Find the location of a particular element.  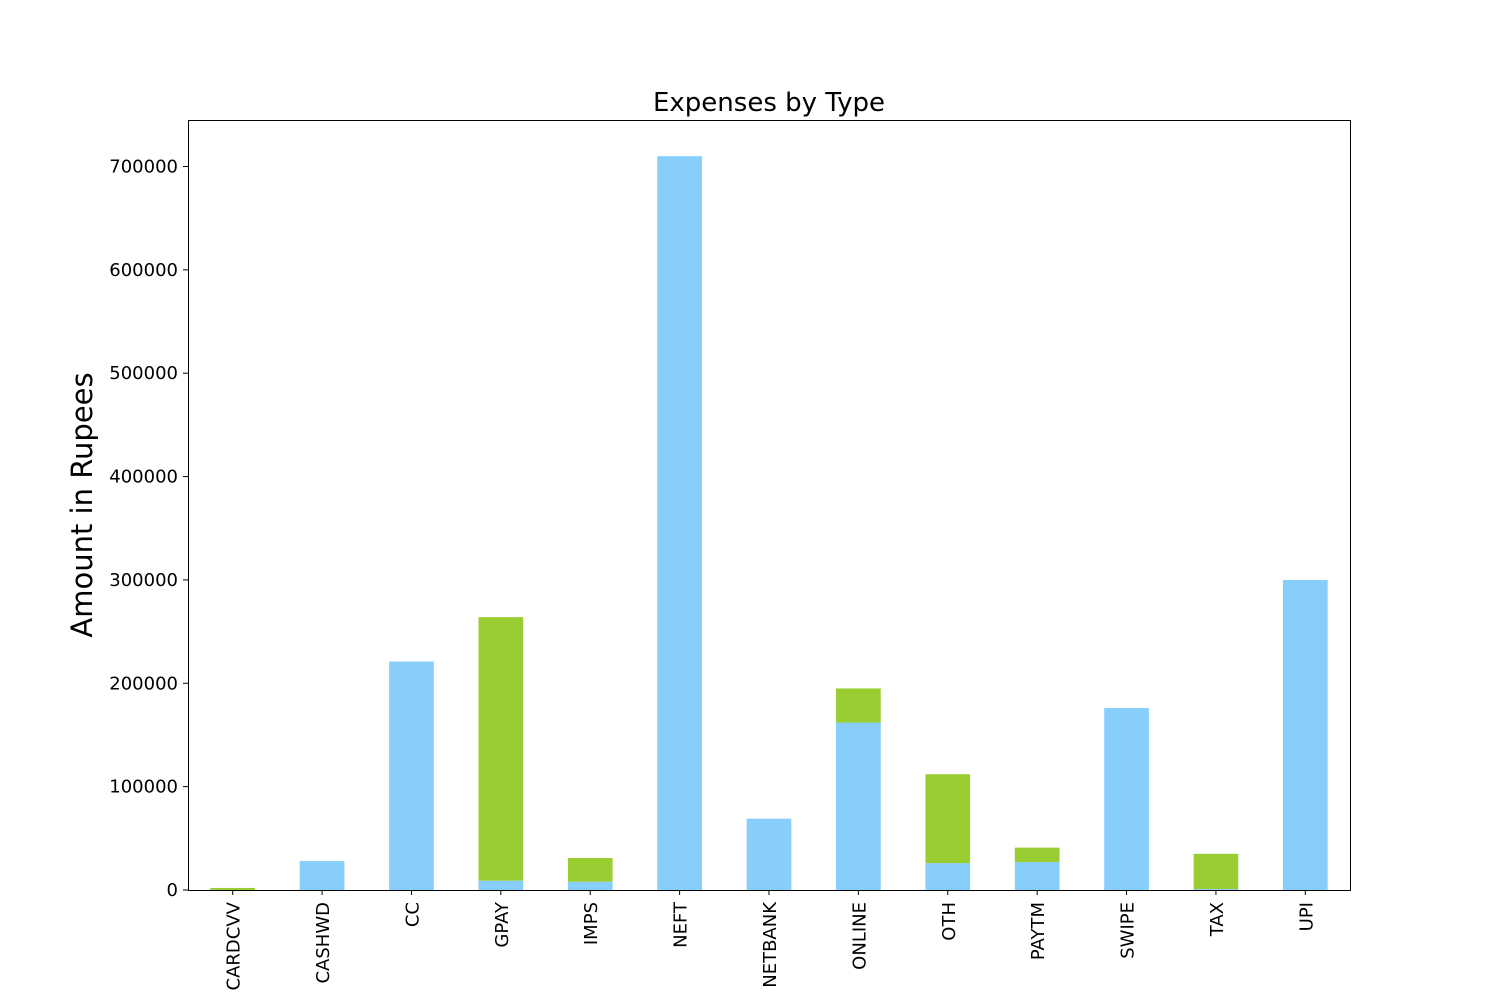

x-tick-label: OTH is located at coordinates (949, 921).